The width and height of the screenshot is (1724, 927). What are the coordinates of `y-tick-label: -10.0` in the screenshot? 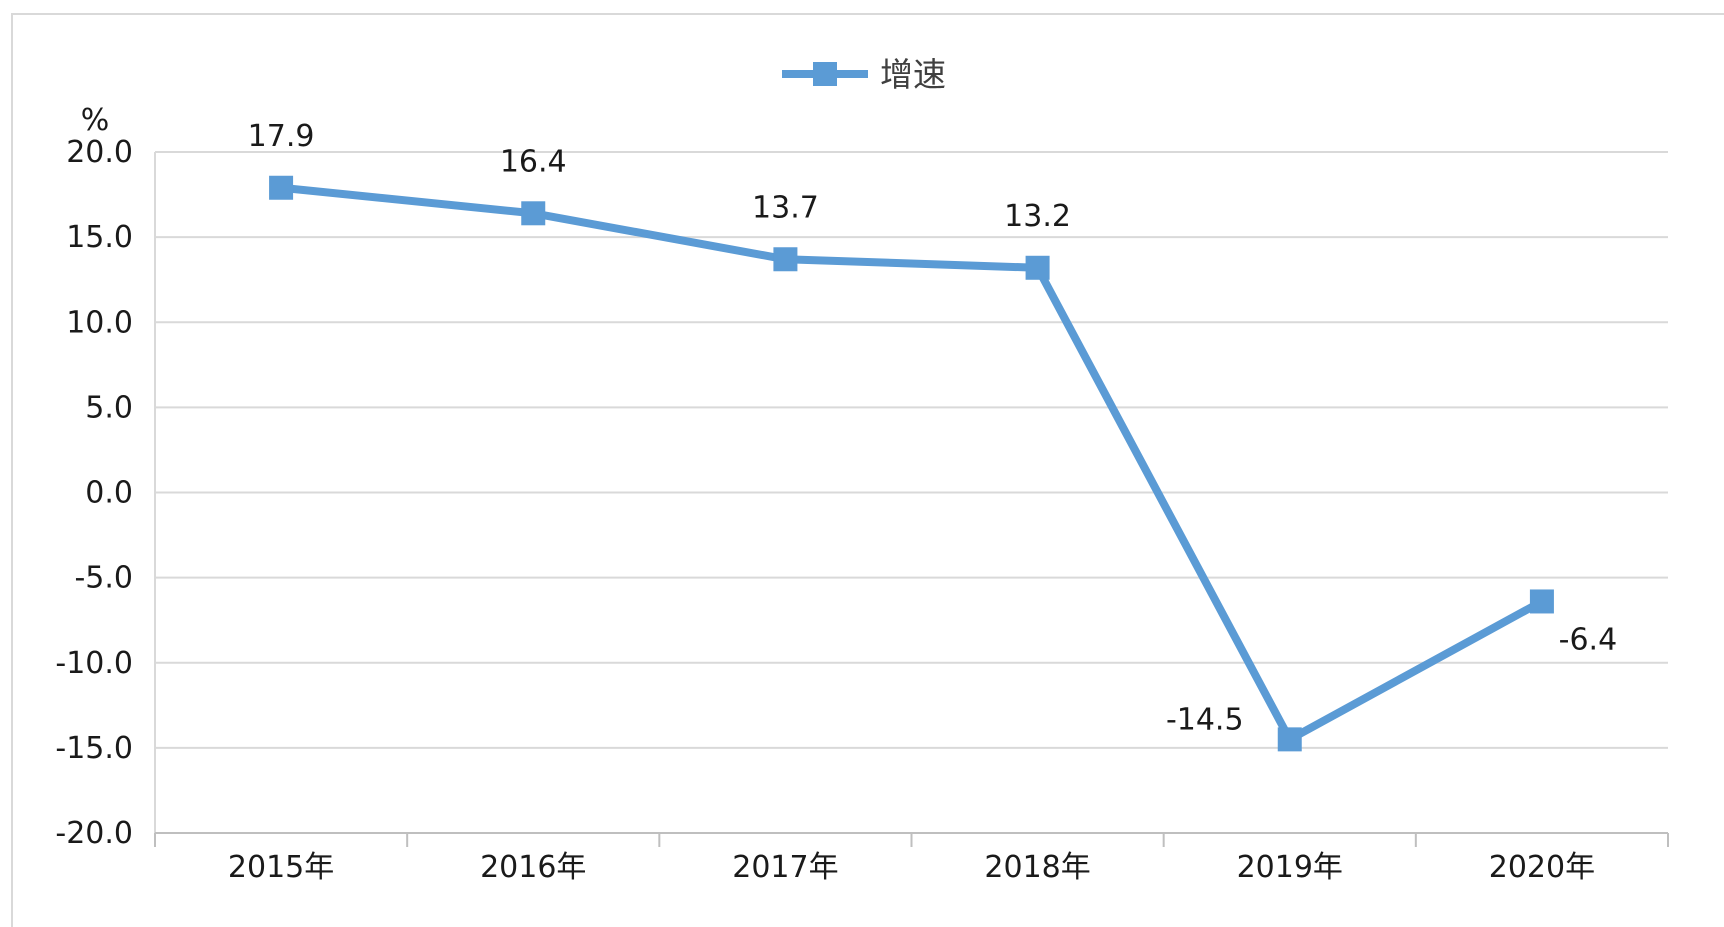 It's located at (94, 663).